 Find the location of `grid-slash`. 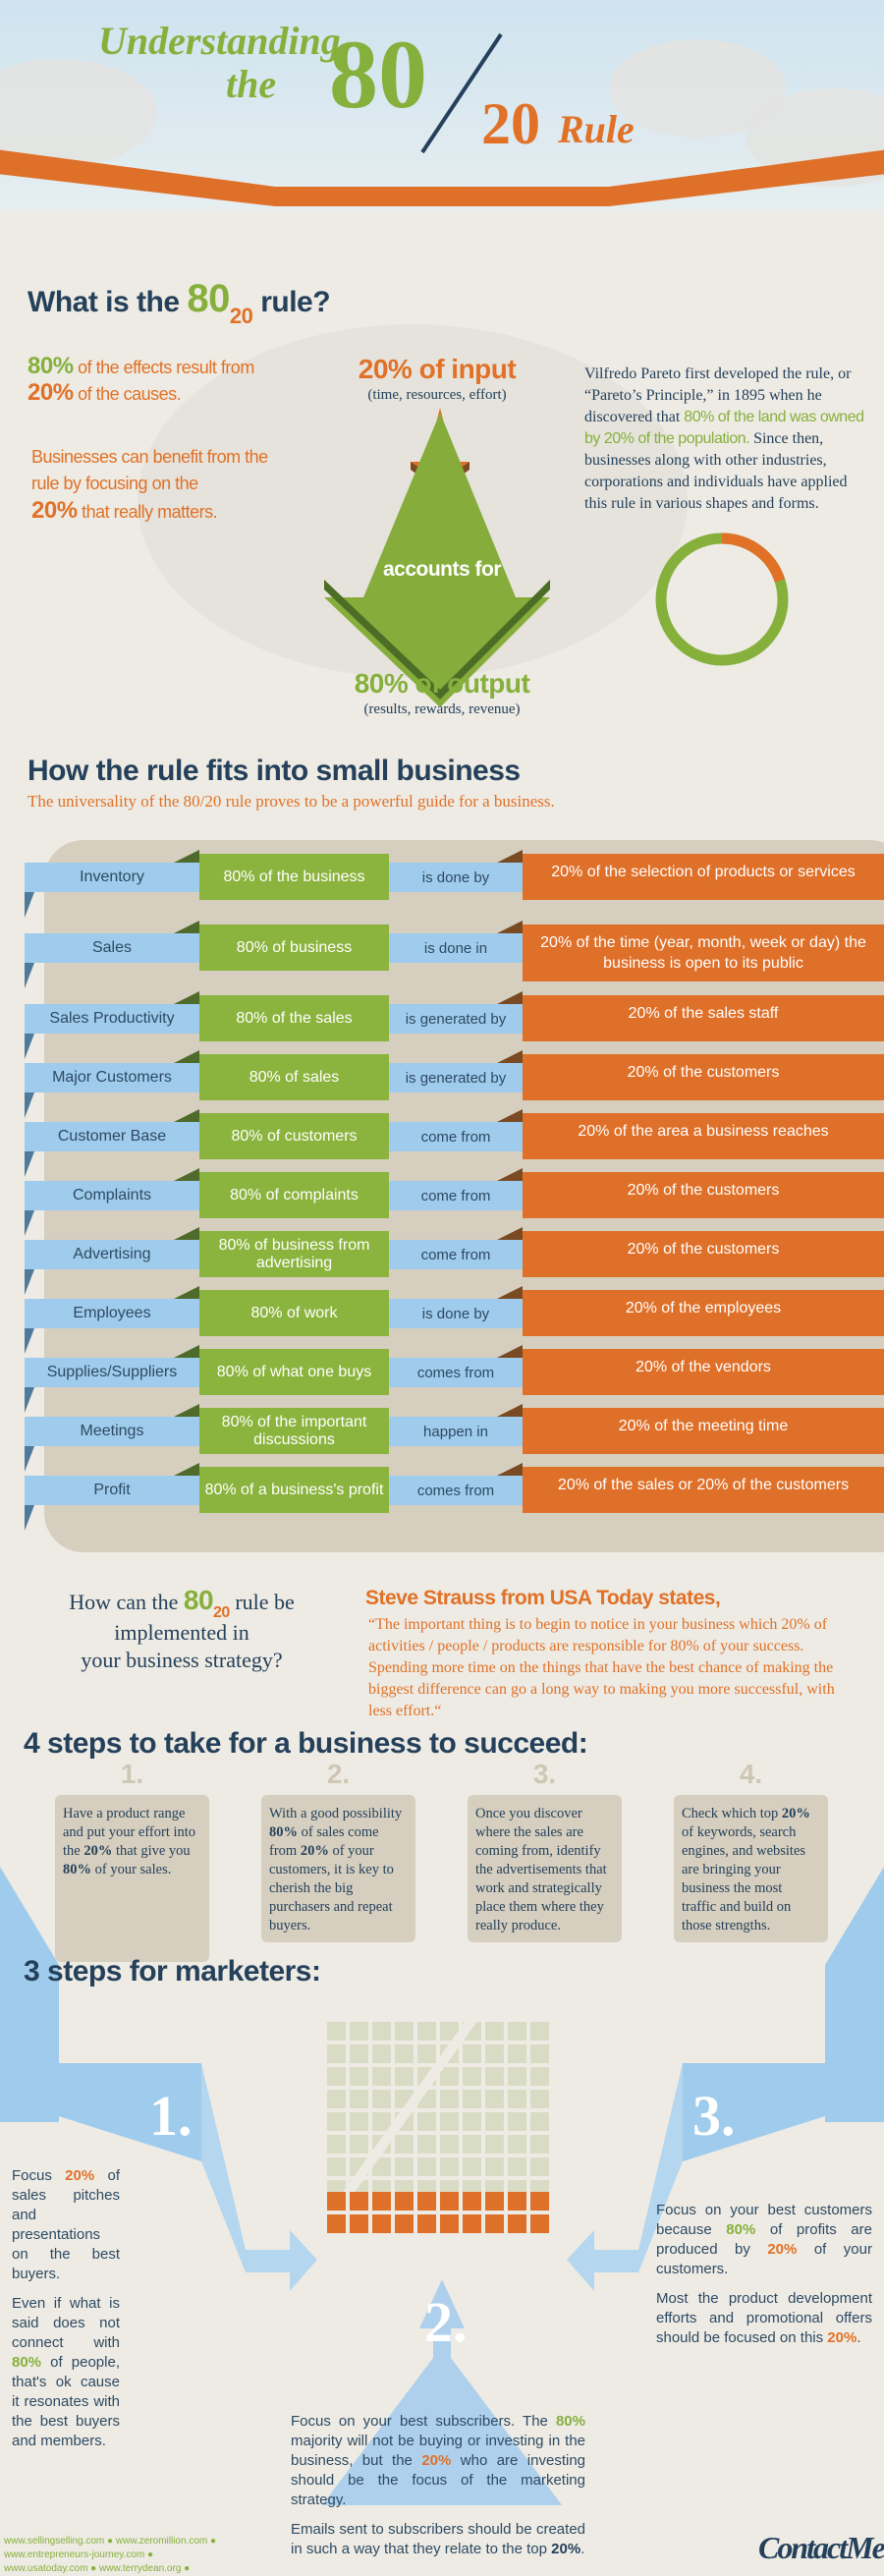

grid-slash is located at coordinates (406, 2112).